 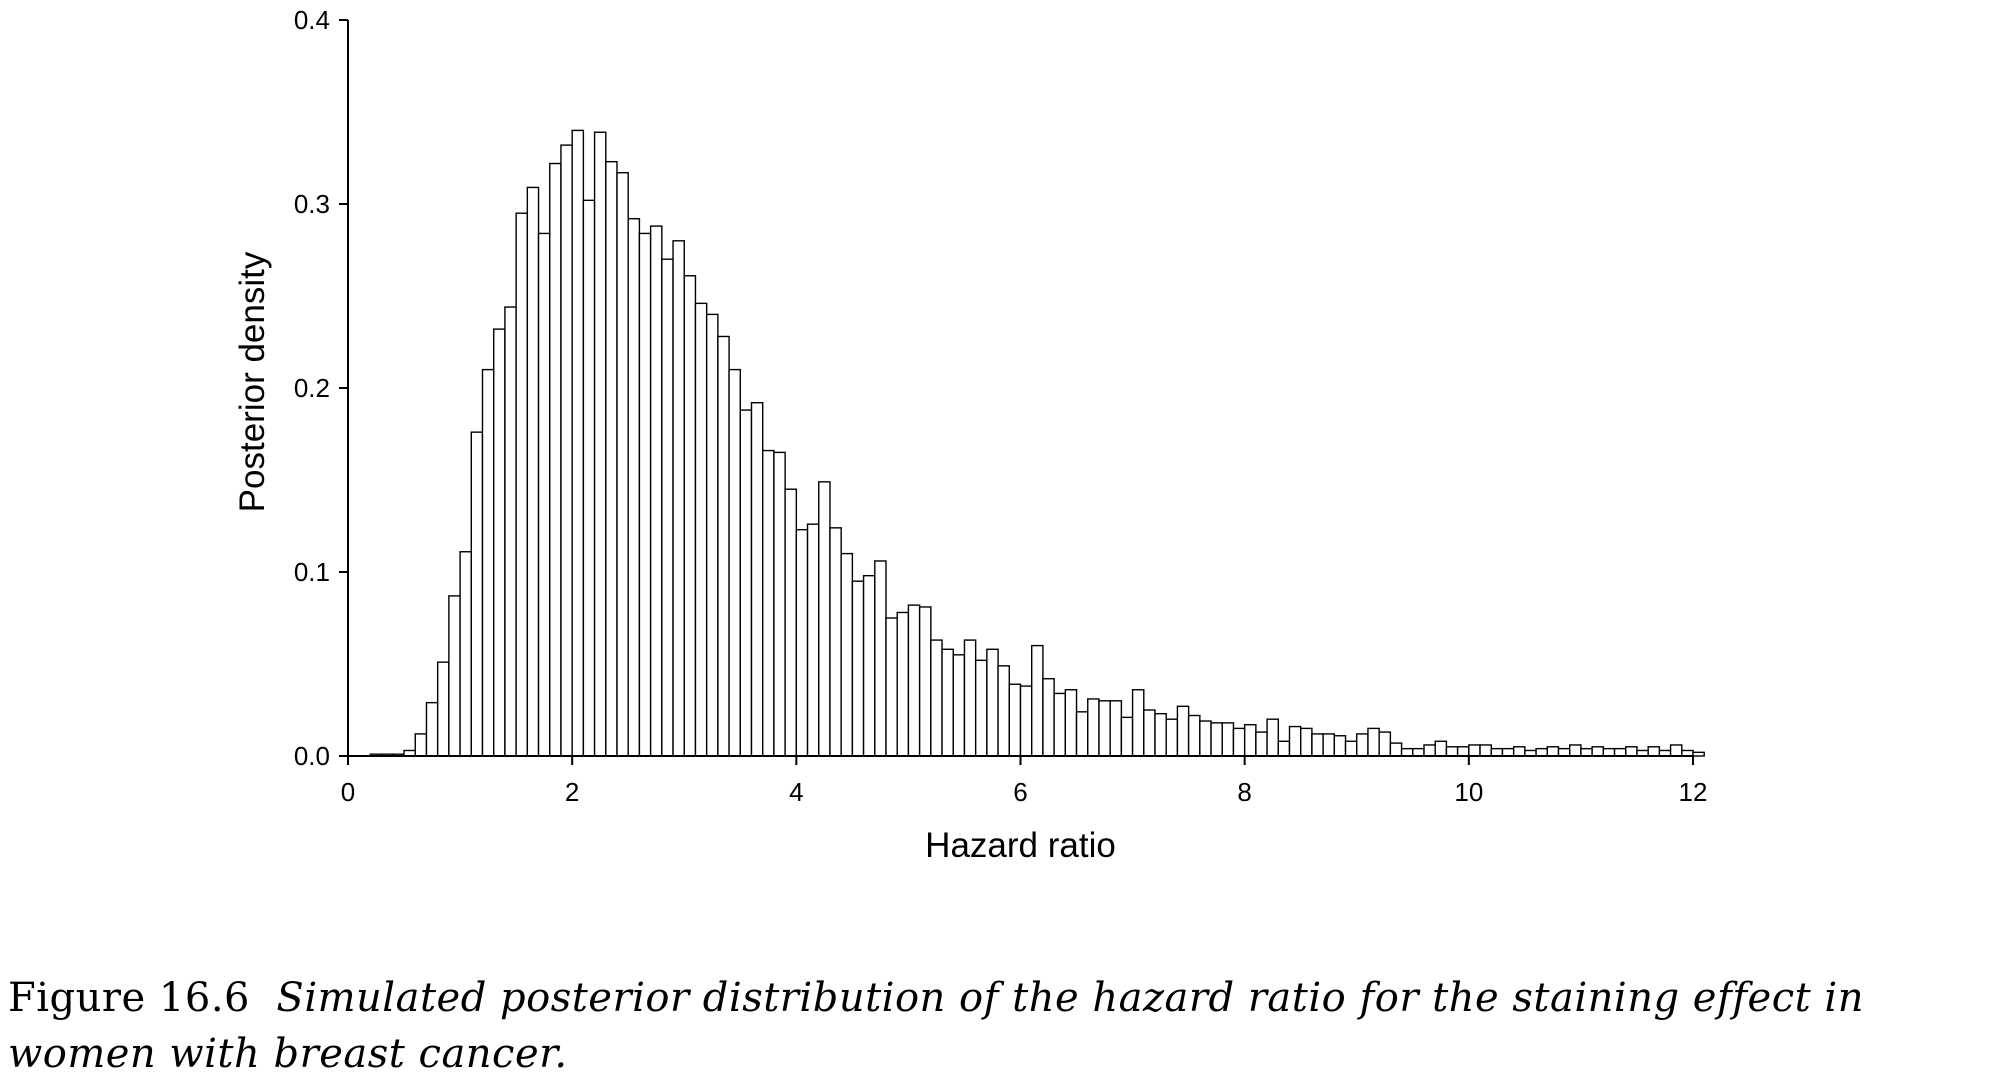 I want to click on x-tick-label: 6, so click(x=1020, y=792).